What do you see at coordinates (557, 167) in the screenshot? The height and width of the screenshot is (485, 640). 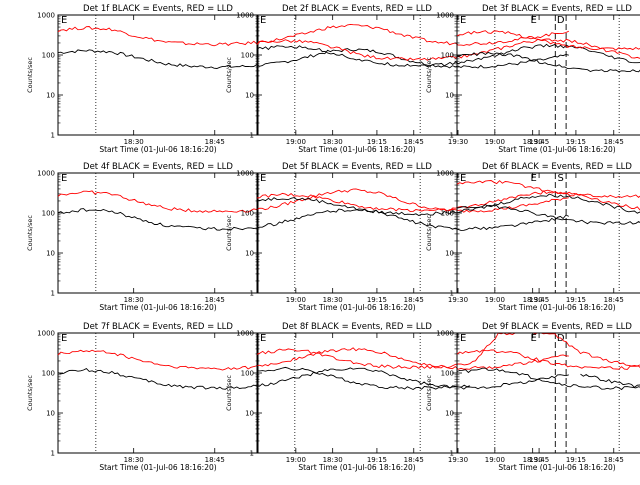 I see `panel-title: Det 6f BLACK = Events, RED = LLD` at bounding box center [557, 167].